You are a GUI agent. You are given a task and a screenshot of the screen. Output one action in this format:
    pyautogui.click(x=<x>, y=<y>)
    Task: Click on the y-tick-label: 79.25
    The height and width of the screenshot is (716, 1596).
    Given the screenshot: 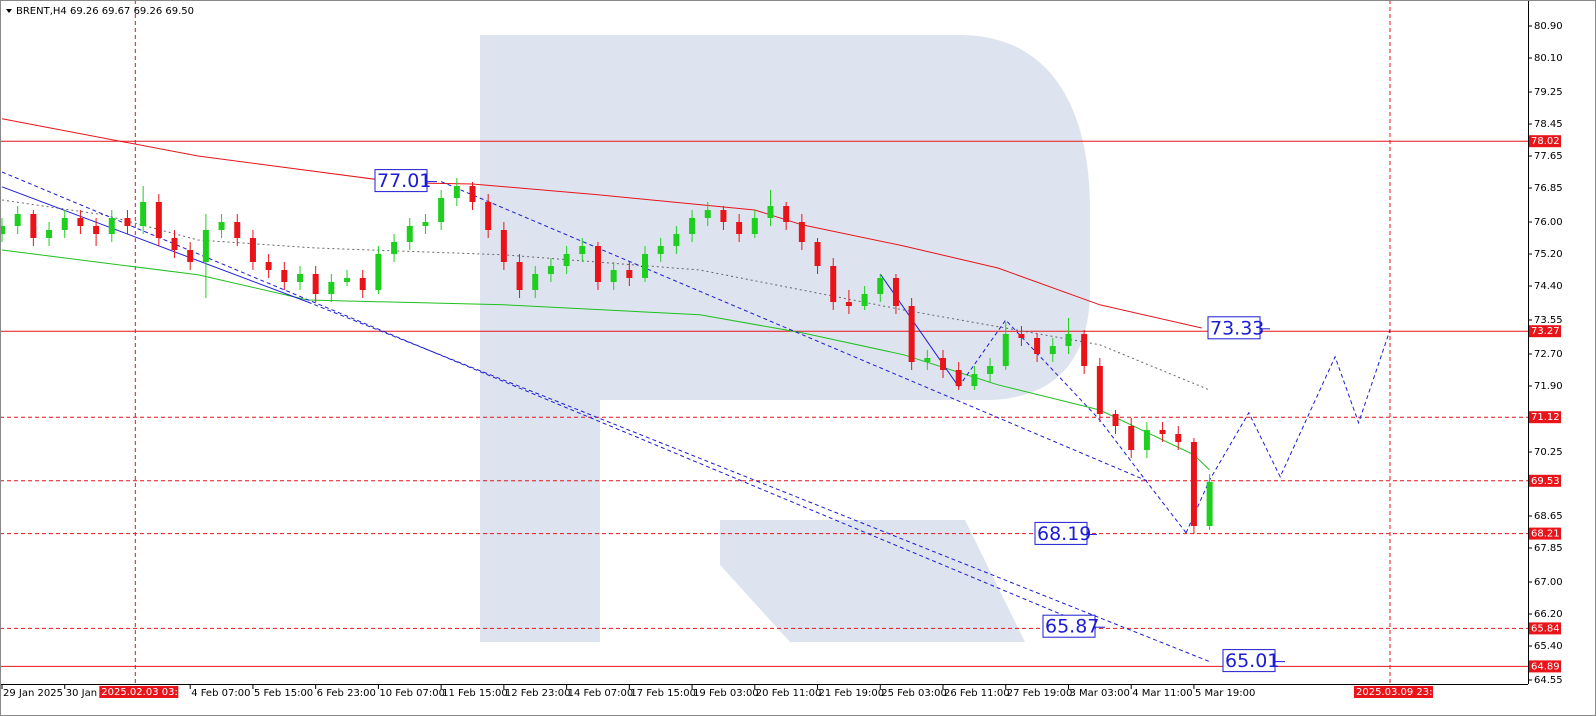 What is the action you would take?
    pyautogui.click(x=1548, y=92)
    